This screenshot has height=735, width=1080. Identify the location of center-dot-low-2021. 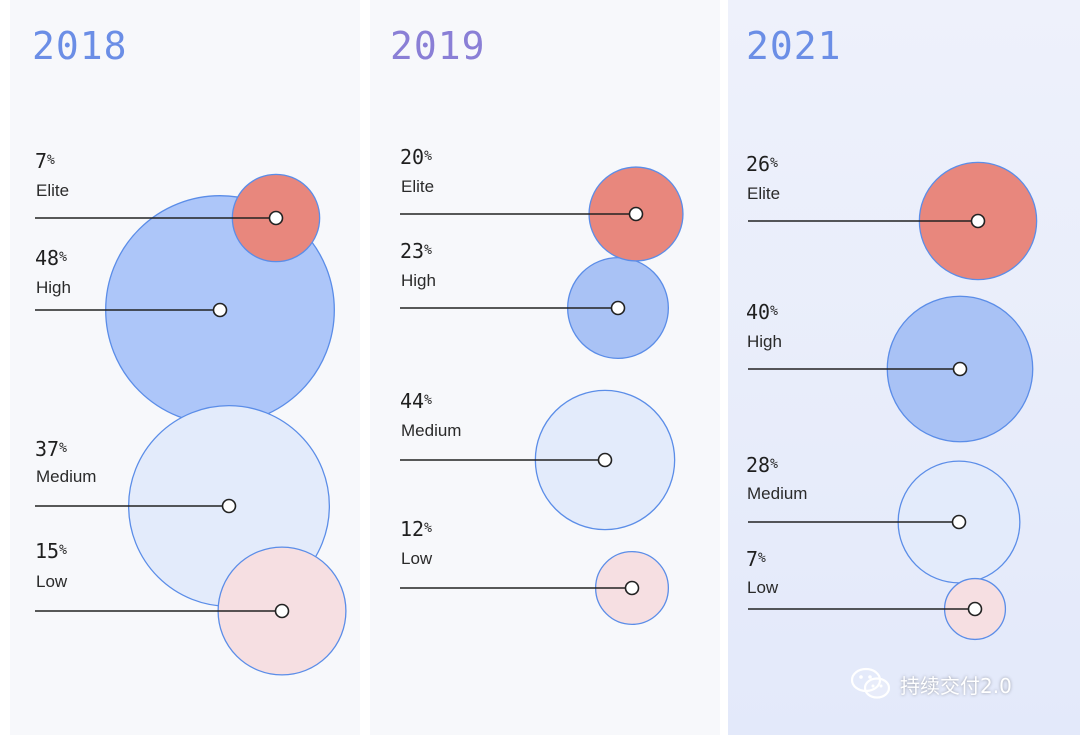
(975, 609).